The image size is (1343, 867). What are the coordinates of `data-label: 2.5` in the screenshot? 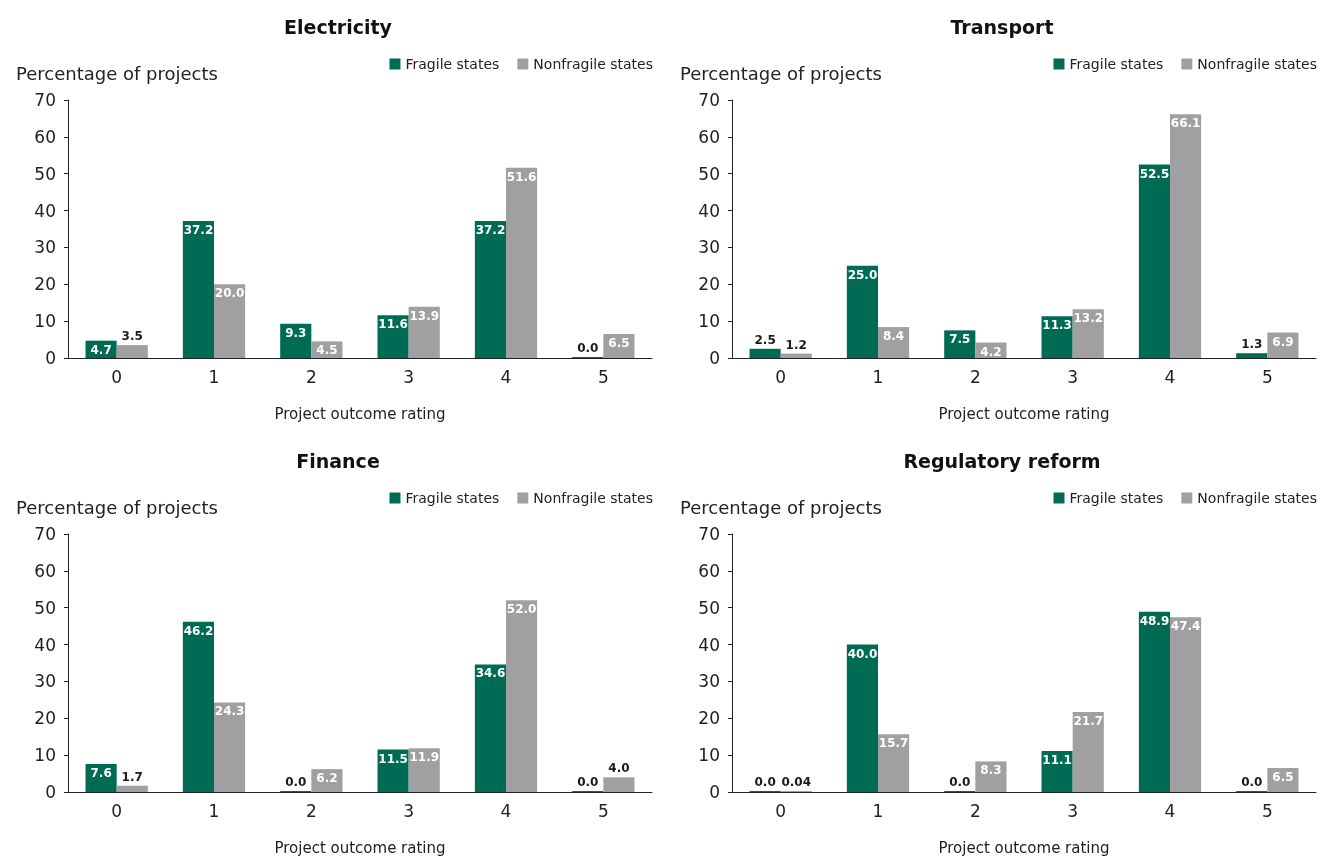 It's located at (765, 339).